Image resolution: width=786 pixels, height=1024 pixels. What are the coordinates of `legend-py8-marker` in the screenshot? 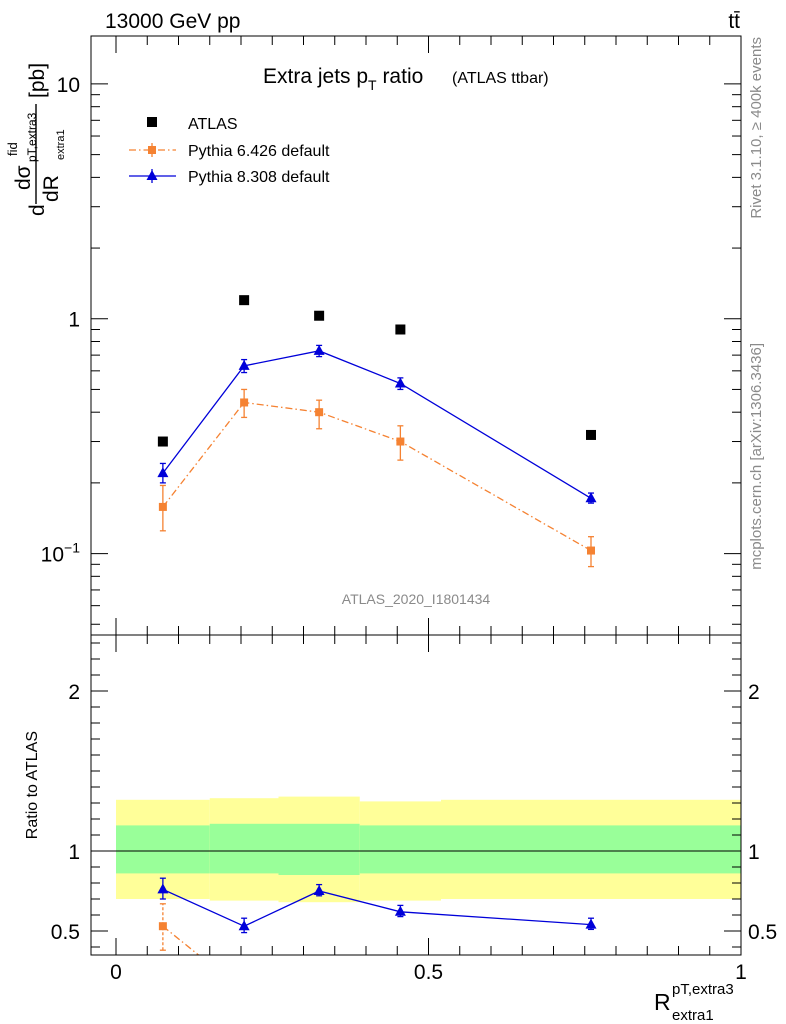 It's located at (152, 175).